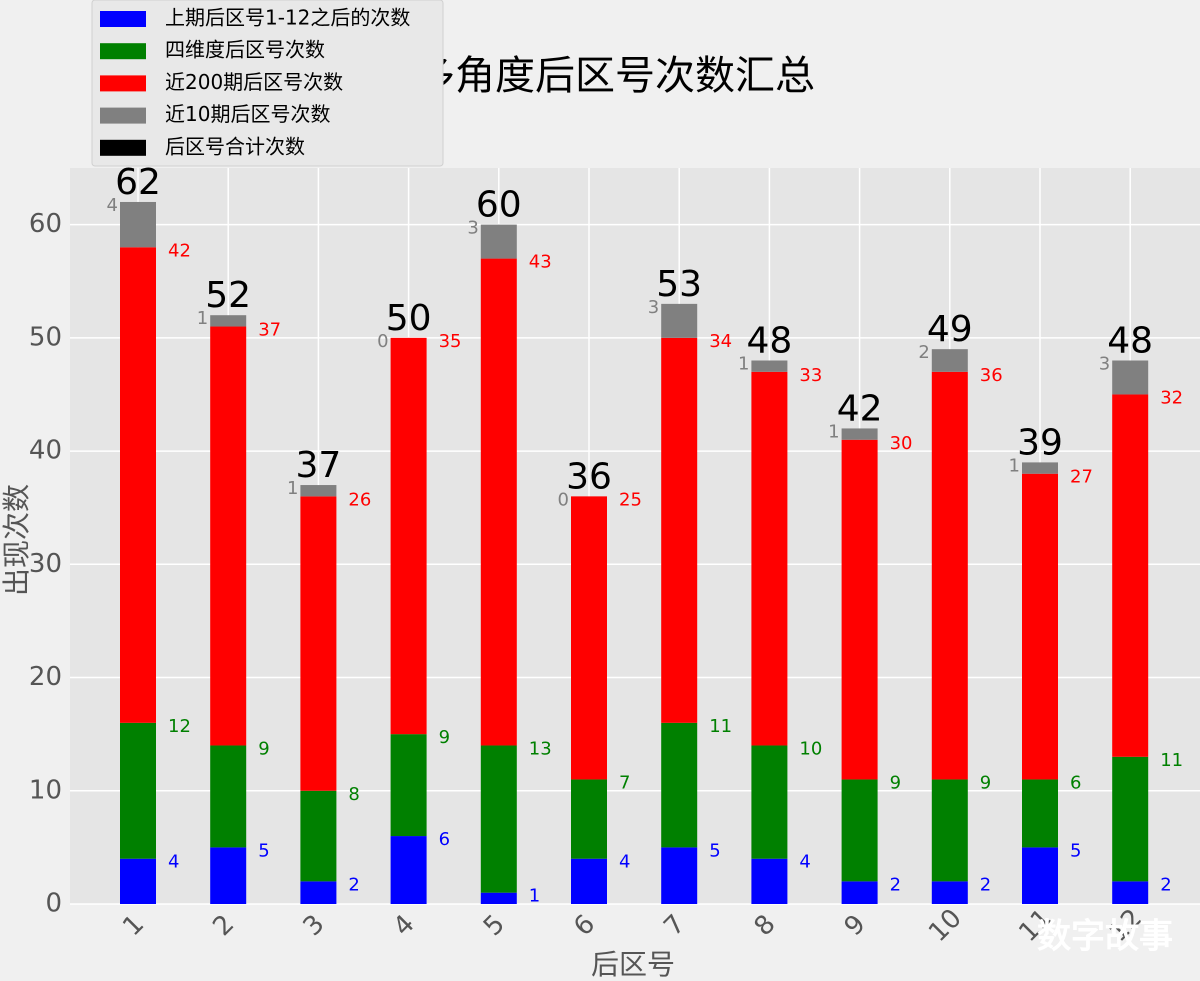 This screenshot has height=981, width=1200. What do you see at coordinates (540, 748) in the screenshot?
I see `value-label: 13` at bounding box center [540, 748].